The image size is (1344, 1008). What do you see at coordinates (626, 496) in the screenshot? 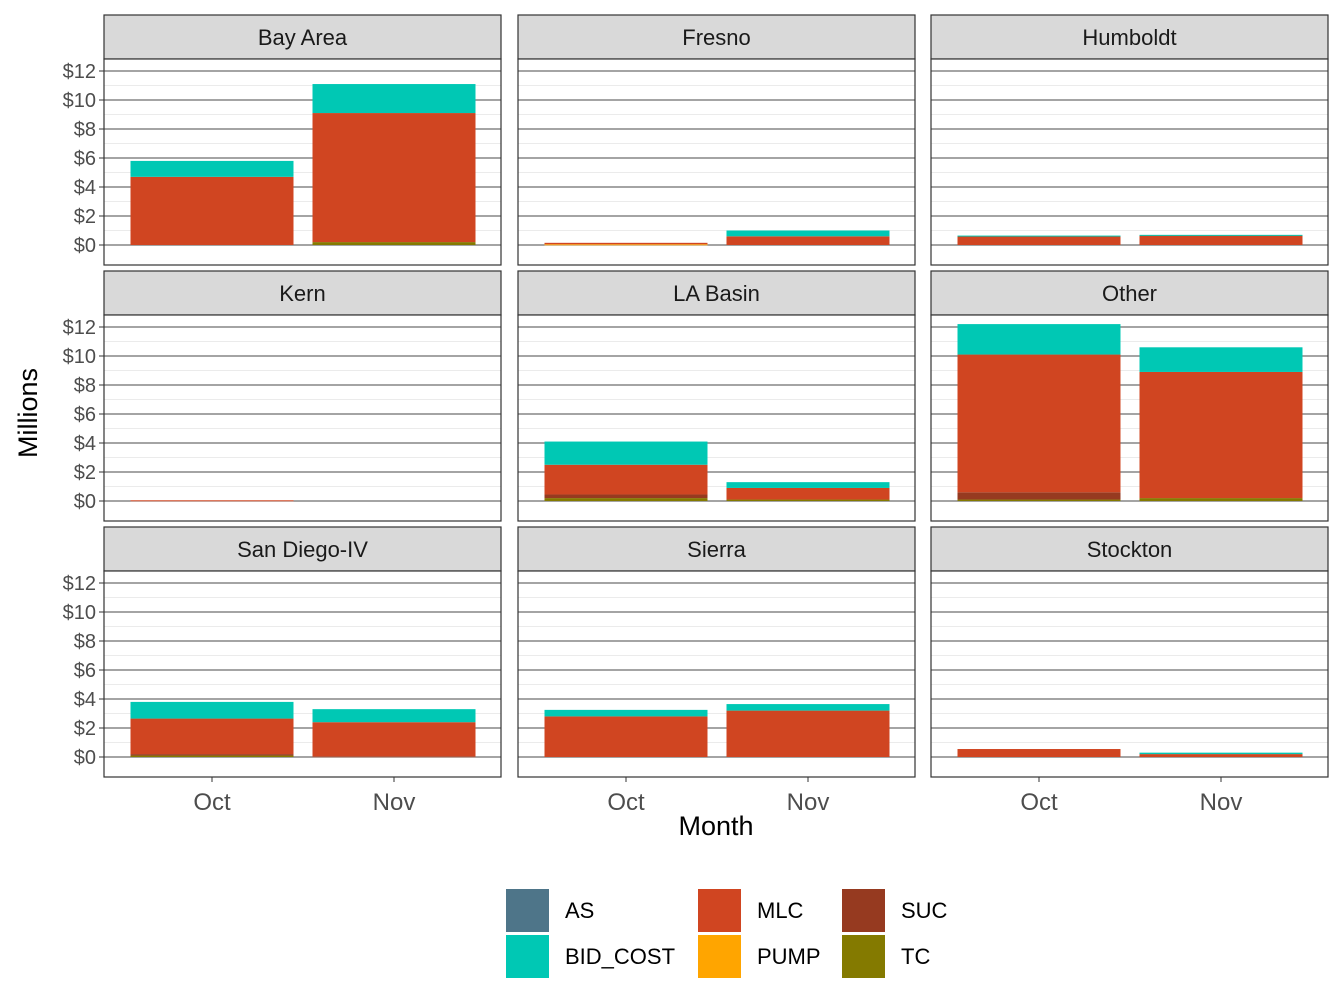
I see `bar-la-basin-oct-suc` at bounding box center [626, 496].